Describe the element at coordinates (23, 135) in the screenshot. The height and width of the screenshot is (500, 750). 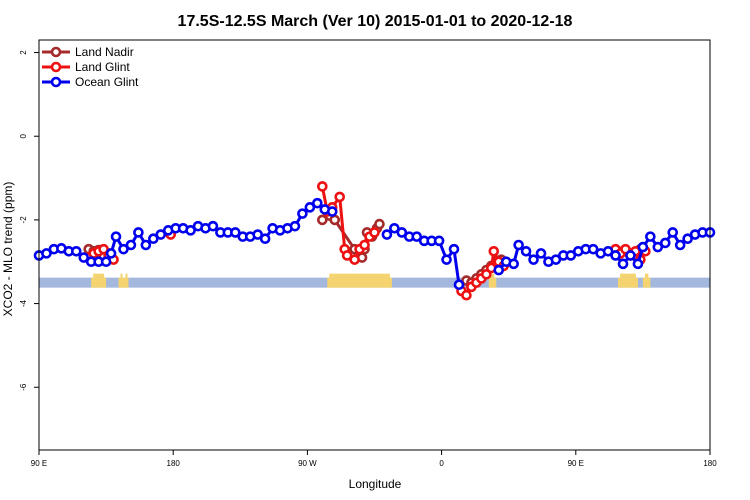
I see `y-tick-label: 0` at that location.